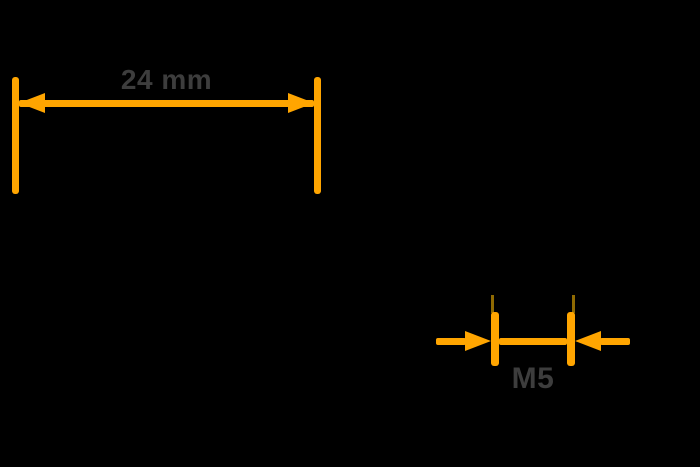 This screenshot has width=700, height=467. What do you see at coordinates (533, 341) in the screenshot?
I see `dimension-line-center` at bounding box center [533, 341].